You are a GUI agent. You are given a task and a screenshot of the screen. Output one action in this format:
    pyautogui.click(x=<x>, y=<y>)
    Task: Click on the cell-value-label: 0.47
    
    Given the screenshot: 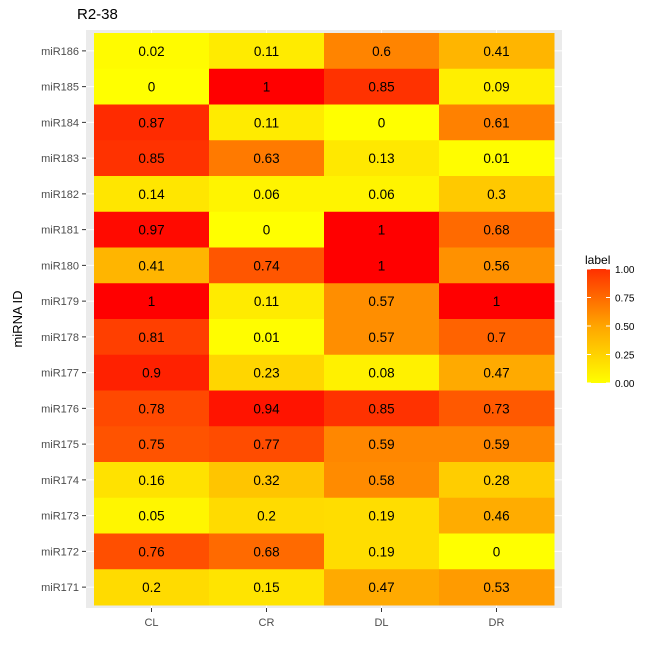 What is the action you would take?
    pyautogui.click(x=496, y=373)
    